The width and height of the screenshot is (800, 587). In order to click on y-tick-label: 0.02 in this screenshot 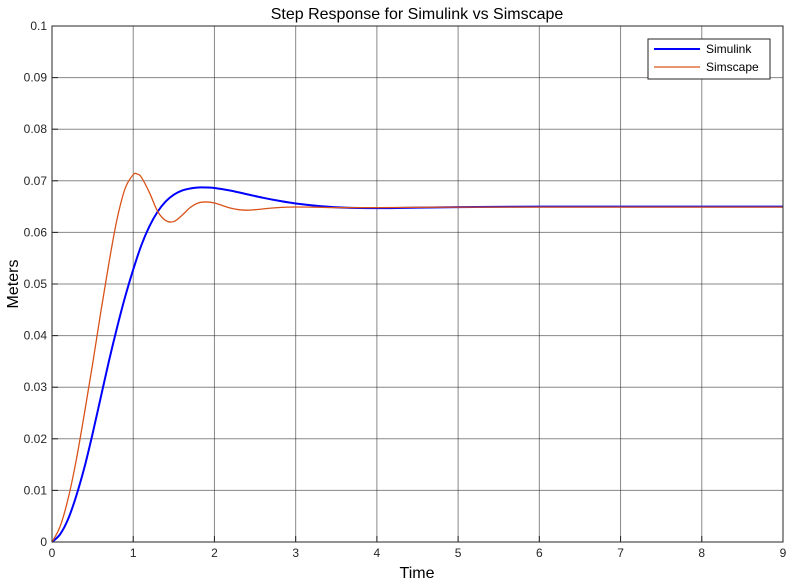, I will do `click(36, 439)`.